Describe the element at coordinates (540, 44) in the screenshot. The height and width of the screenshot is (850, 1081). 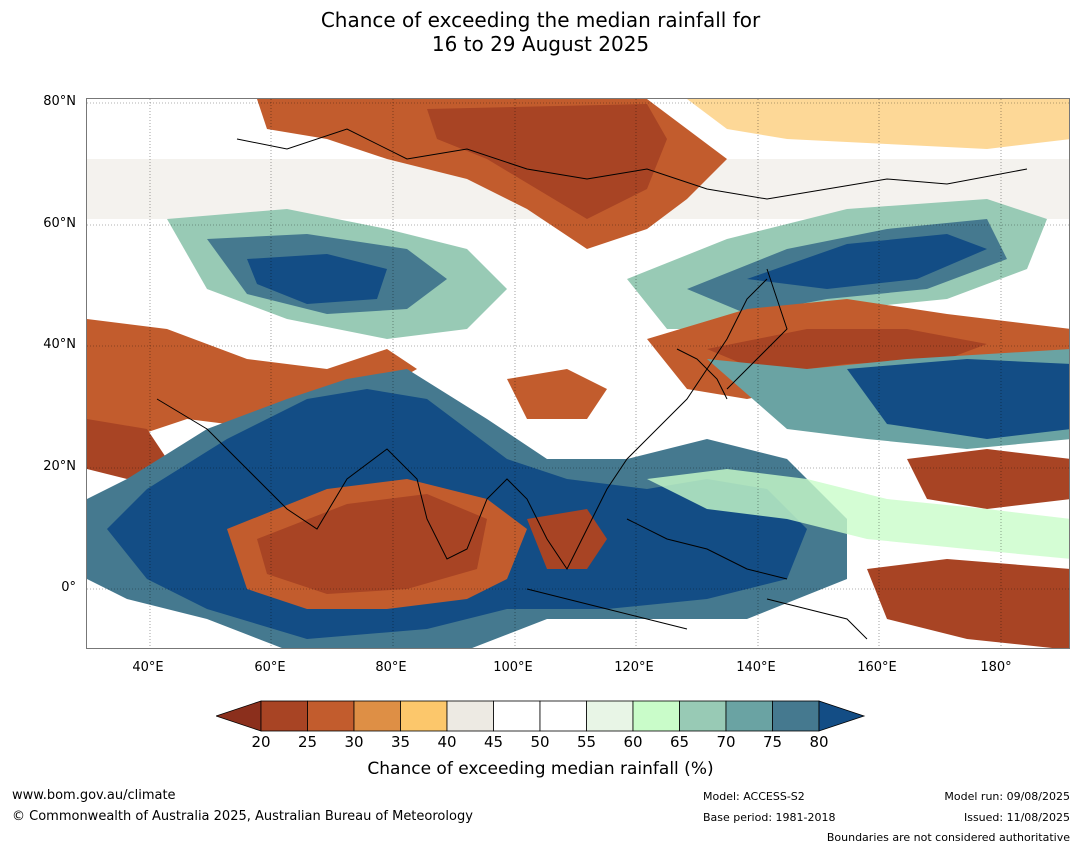
I see `title-line-2: 16 to 29 August 2025` at that location.